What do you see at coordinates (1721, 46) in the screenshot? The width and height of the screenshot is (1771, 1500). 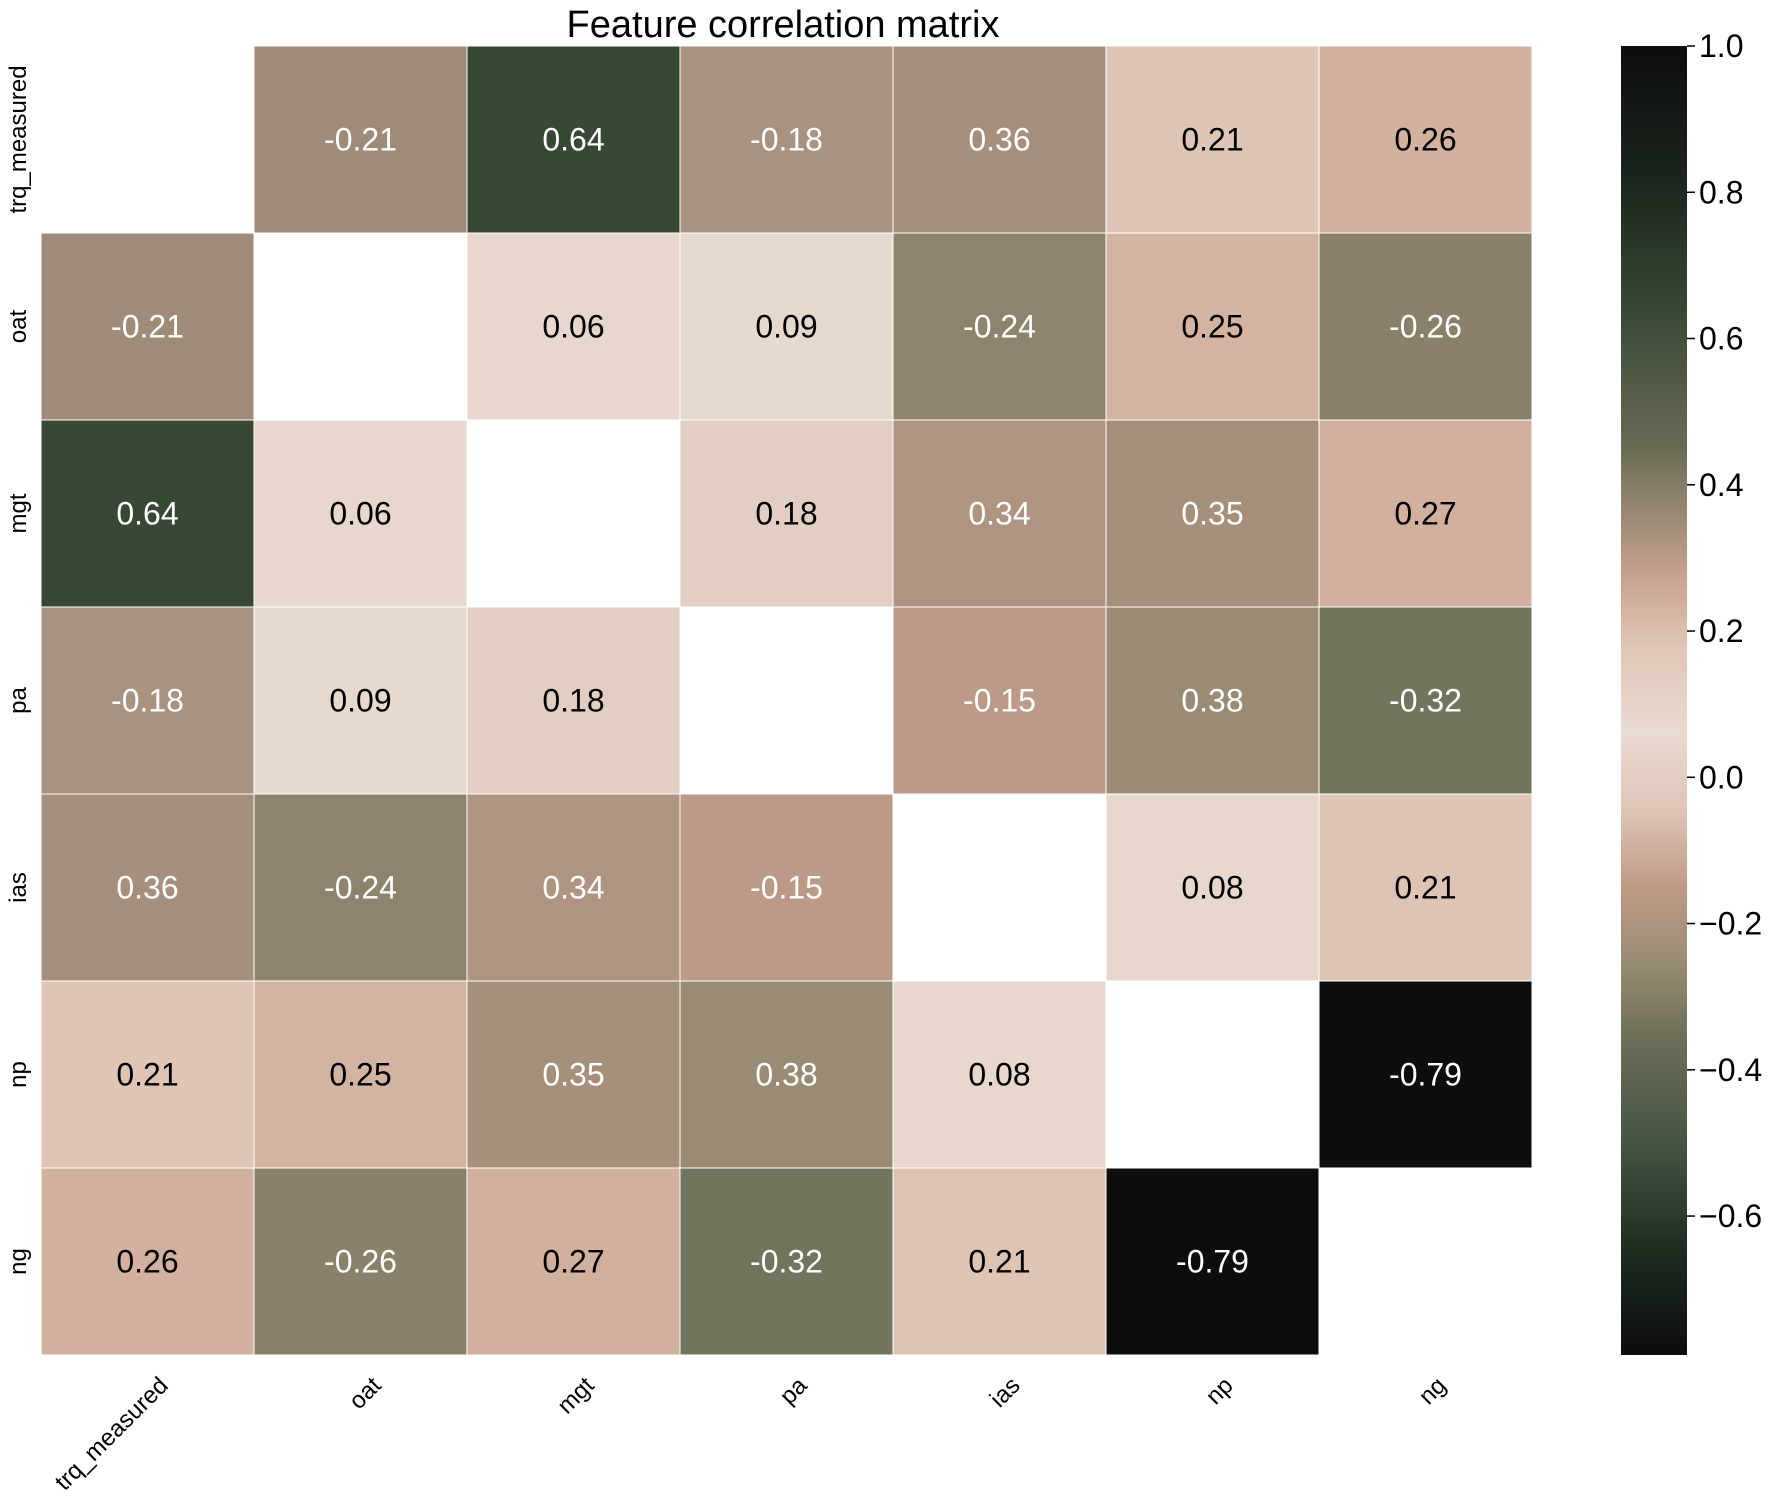 I see `colorbar-tick-label: 1.0` at bounding box center [1721, 46].